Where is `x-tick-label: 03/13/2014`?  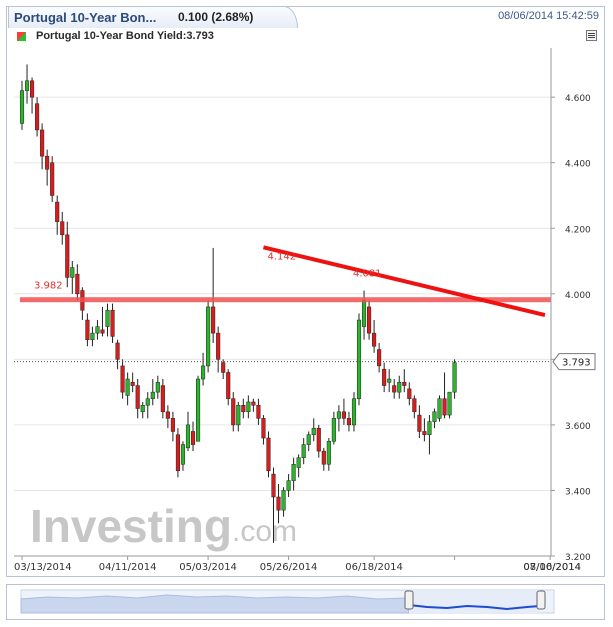 x-tick-label: 03/13/2014 is located at coordinates (43, 567).